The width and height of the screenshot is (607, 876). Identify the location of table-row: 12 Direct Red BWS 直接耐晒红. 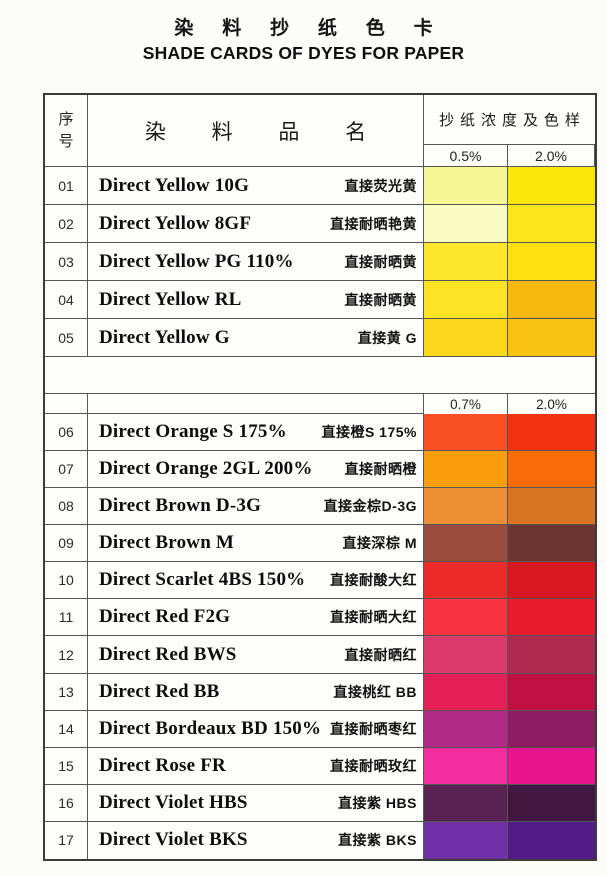
(320, 655).